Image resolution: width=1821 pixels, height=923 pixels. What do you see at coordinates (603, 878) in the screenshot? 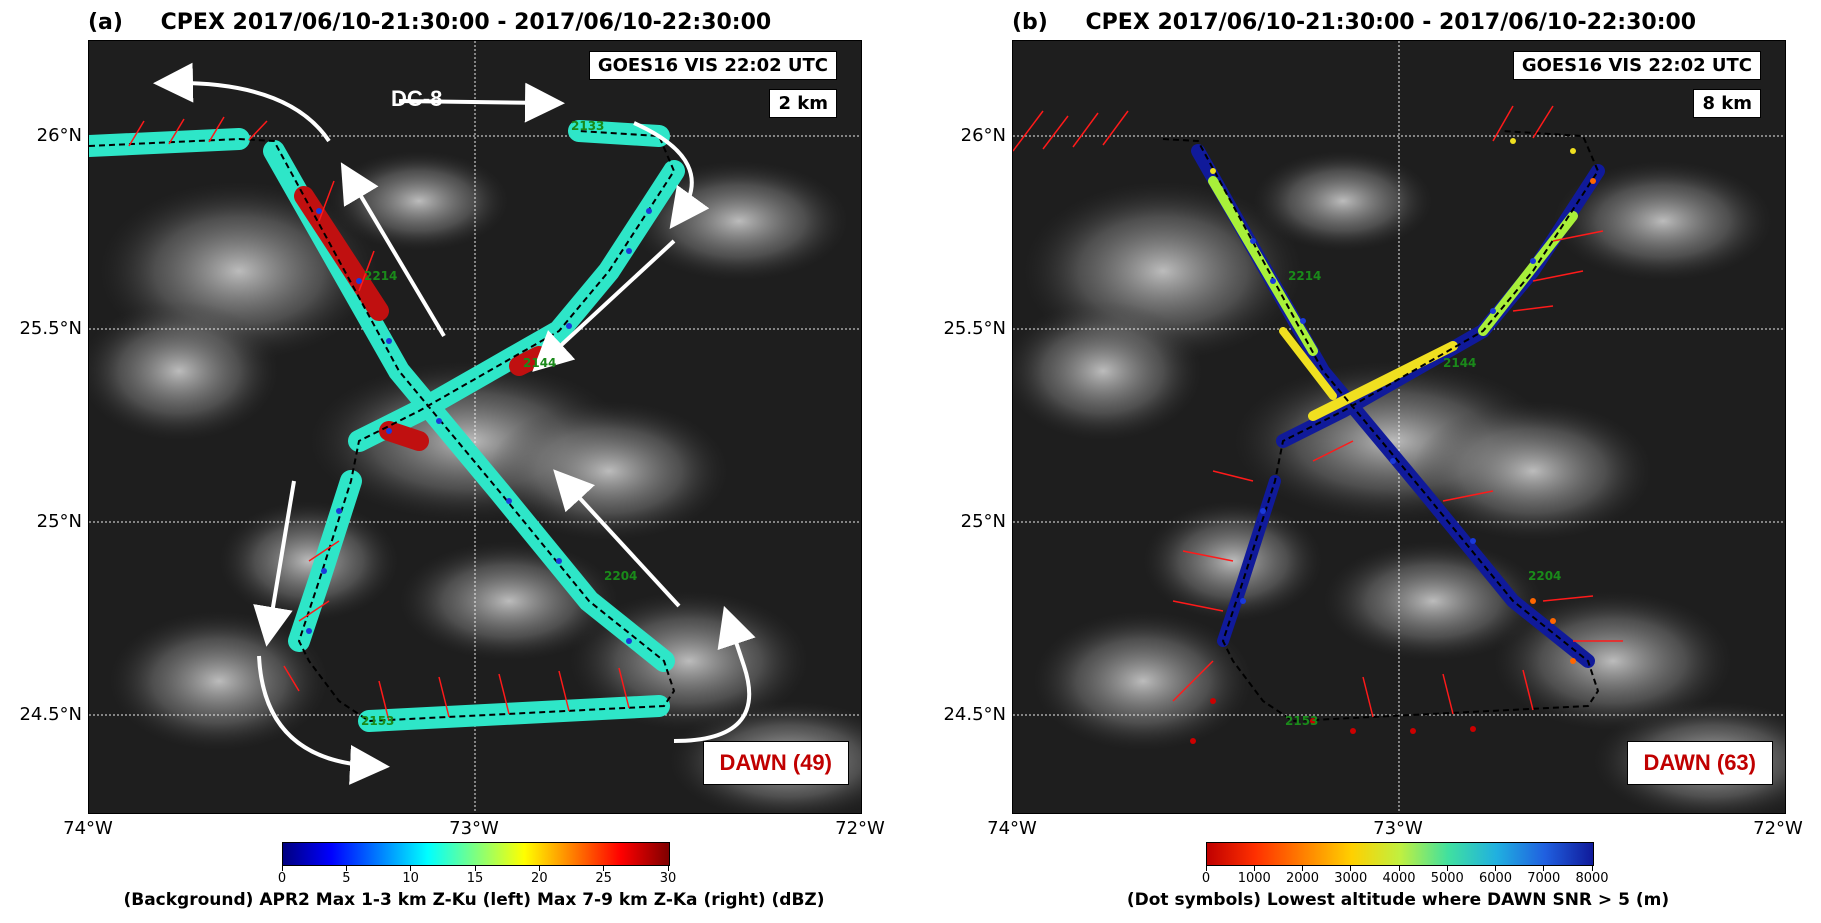
I see `panel-a-colorbar-tick-label: 25` at bounding box center [603, 878].